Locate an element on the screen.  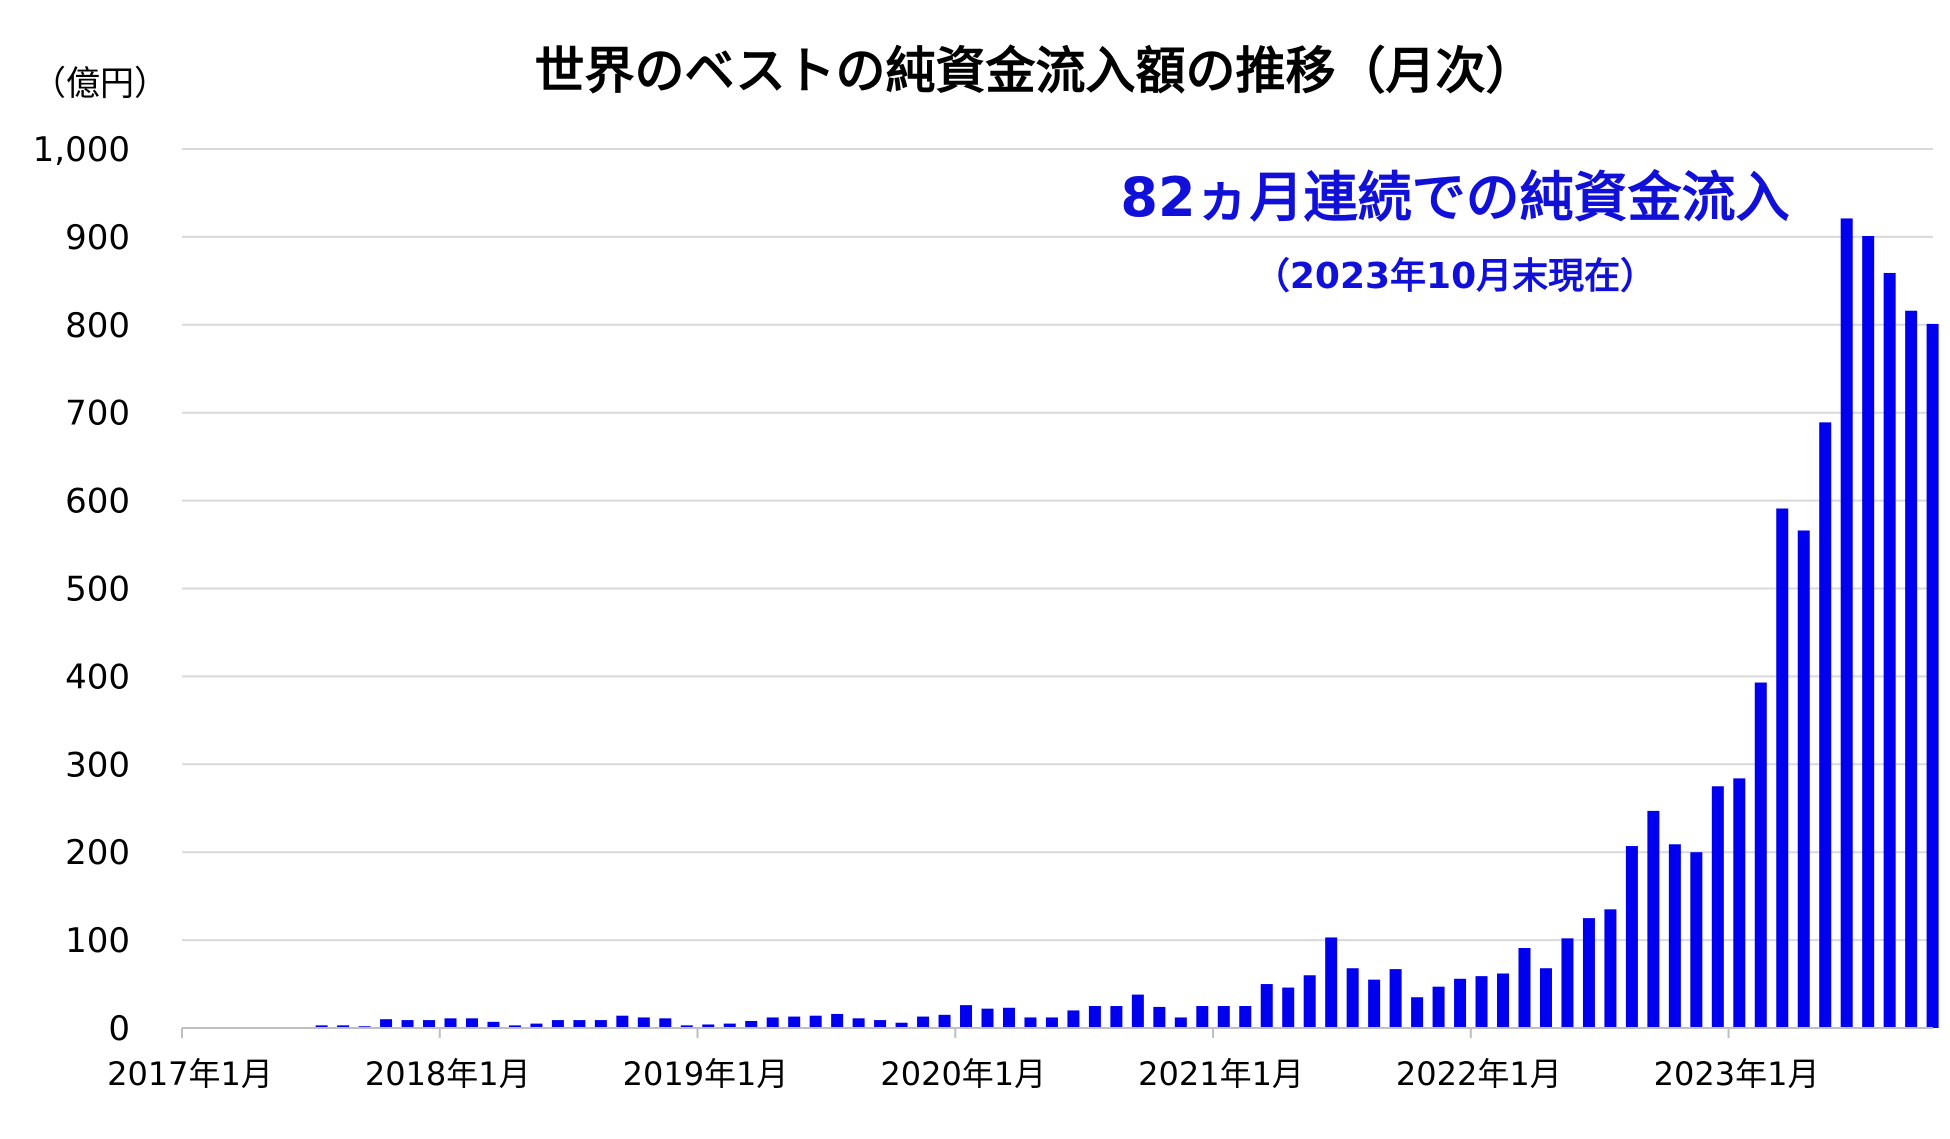
y-tick-label: 400 is located at coordinates (97, 677).